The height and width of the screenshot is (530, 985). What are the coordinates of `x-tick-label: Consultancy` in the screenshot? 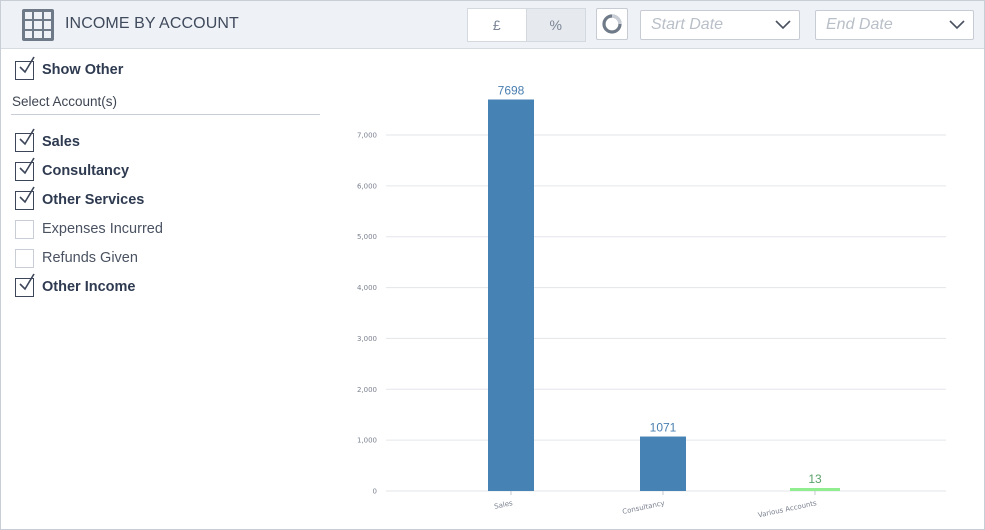 It's located at (644, 507).